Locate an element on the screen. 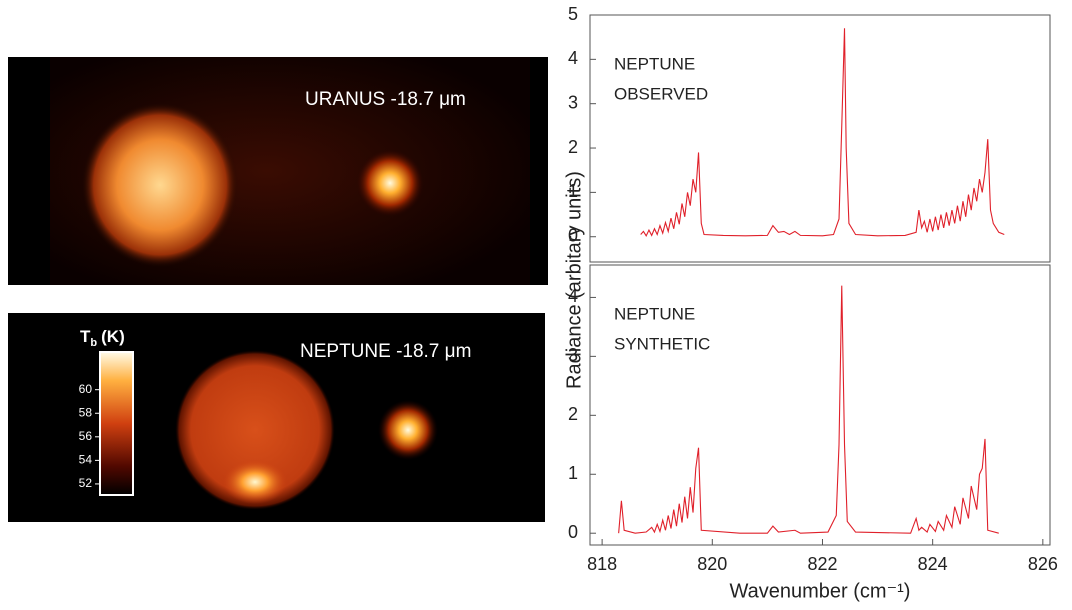  image-label: NEPTUNE -18.7 μm is located at coordinates (385, 351).